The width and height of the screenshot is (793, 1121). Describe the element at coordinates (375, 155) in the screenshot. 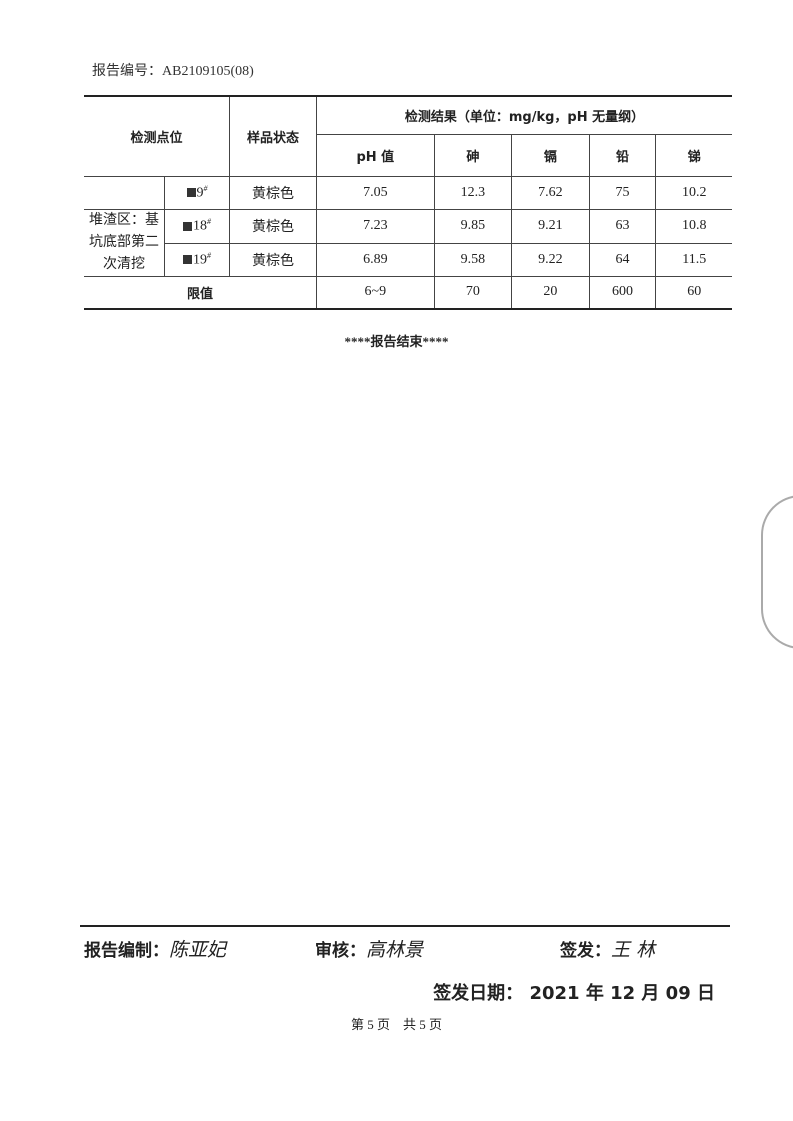

I see `header-ph: pH 值` at that location.